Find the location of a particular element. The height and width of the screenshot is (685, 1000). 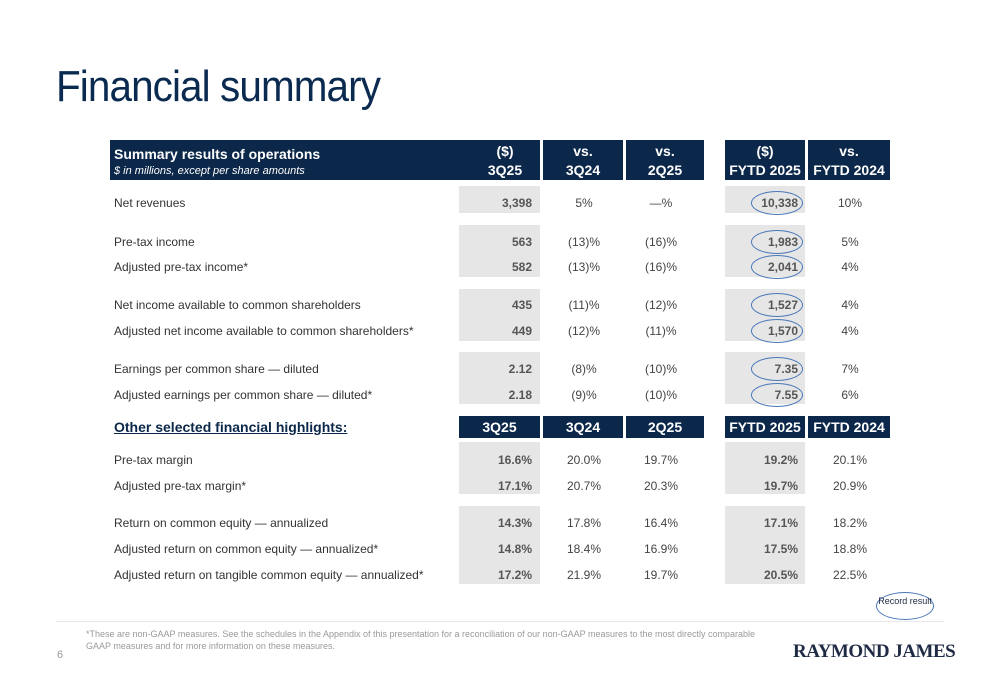

shade-highlights-fytd-a is located at coordinates (765, 468).